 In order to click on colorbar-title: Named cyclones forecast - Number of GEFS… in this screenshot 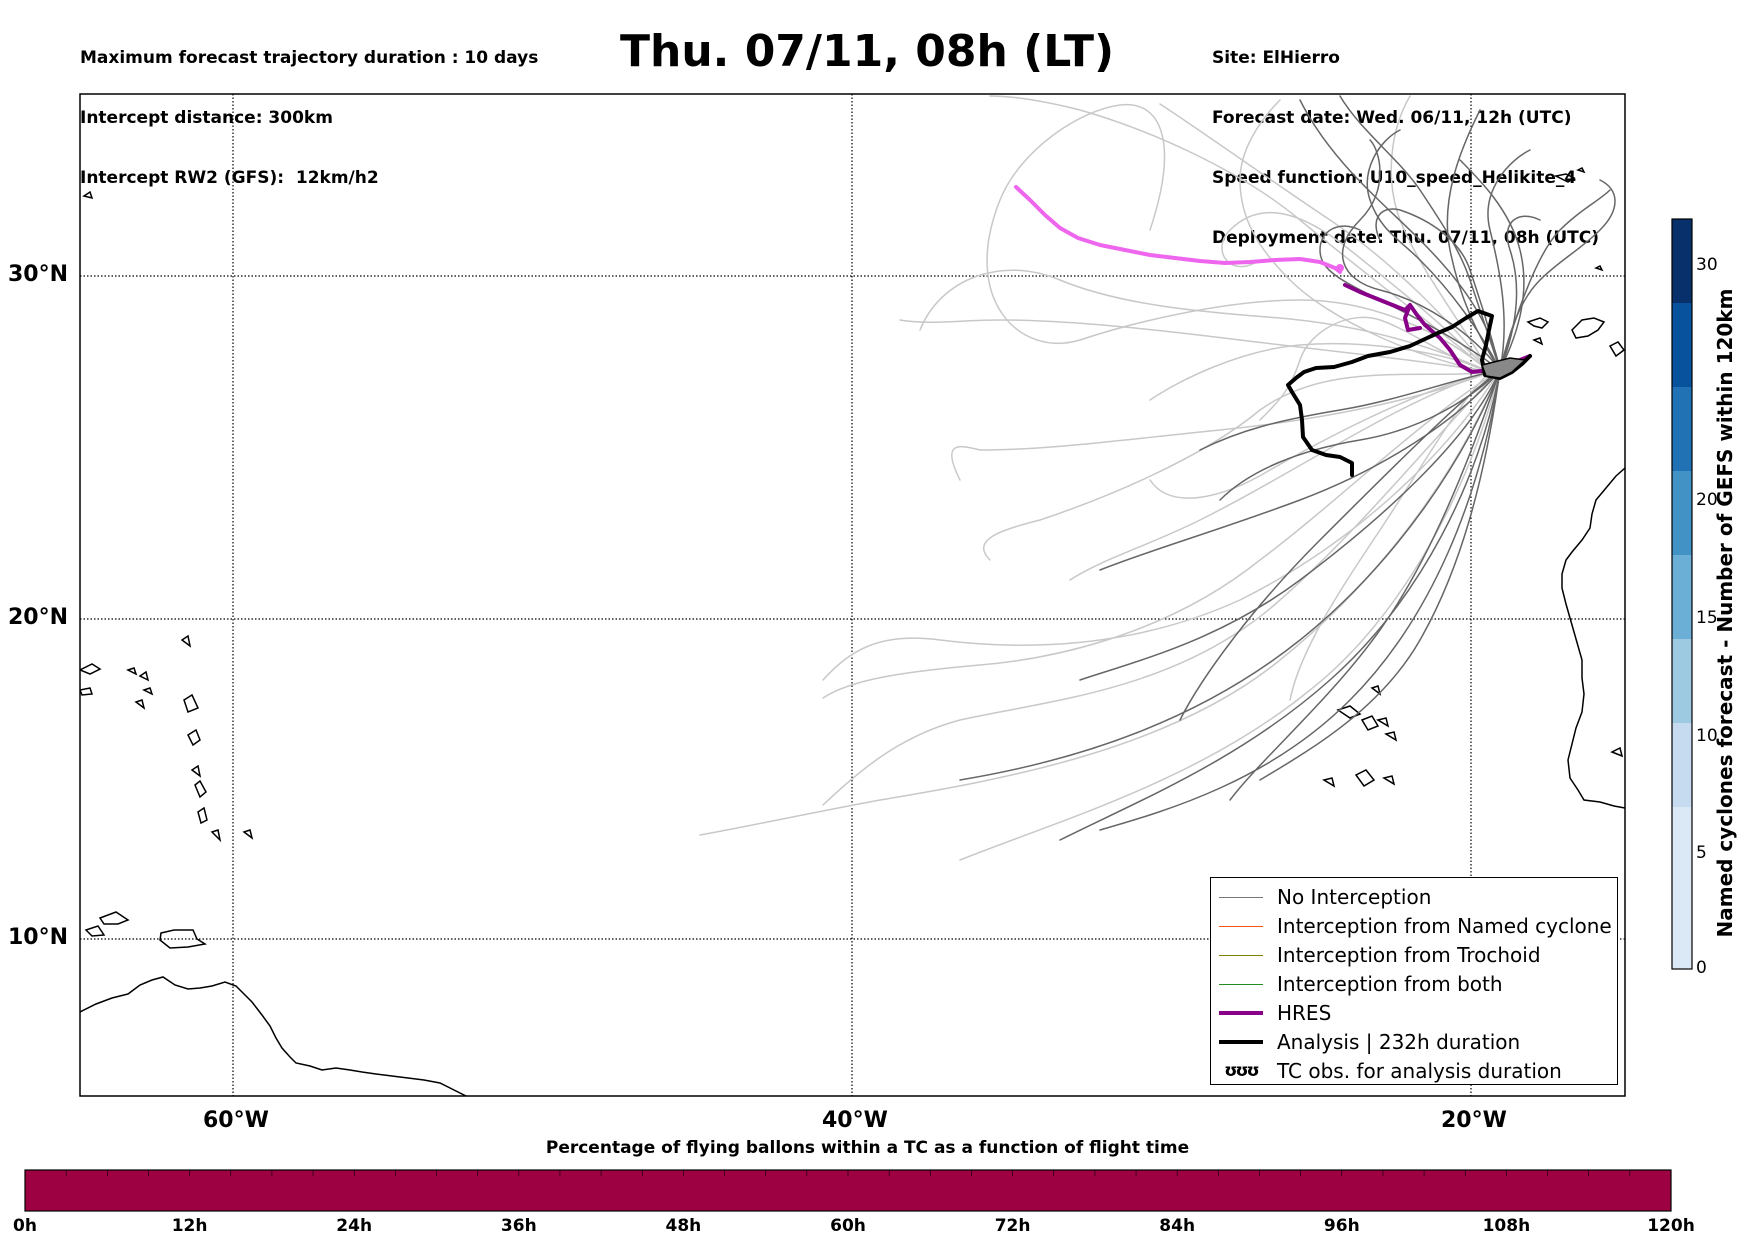, I will do `click(1725, 613)`.